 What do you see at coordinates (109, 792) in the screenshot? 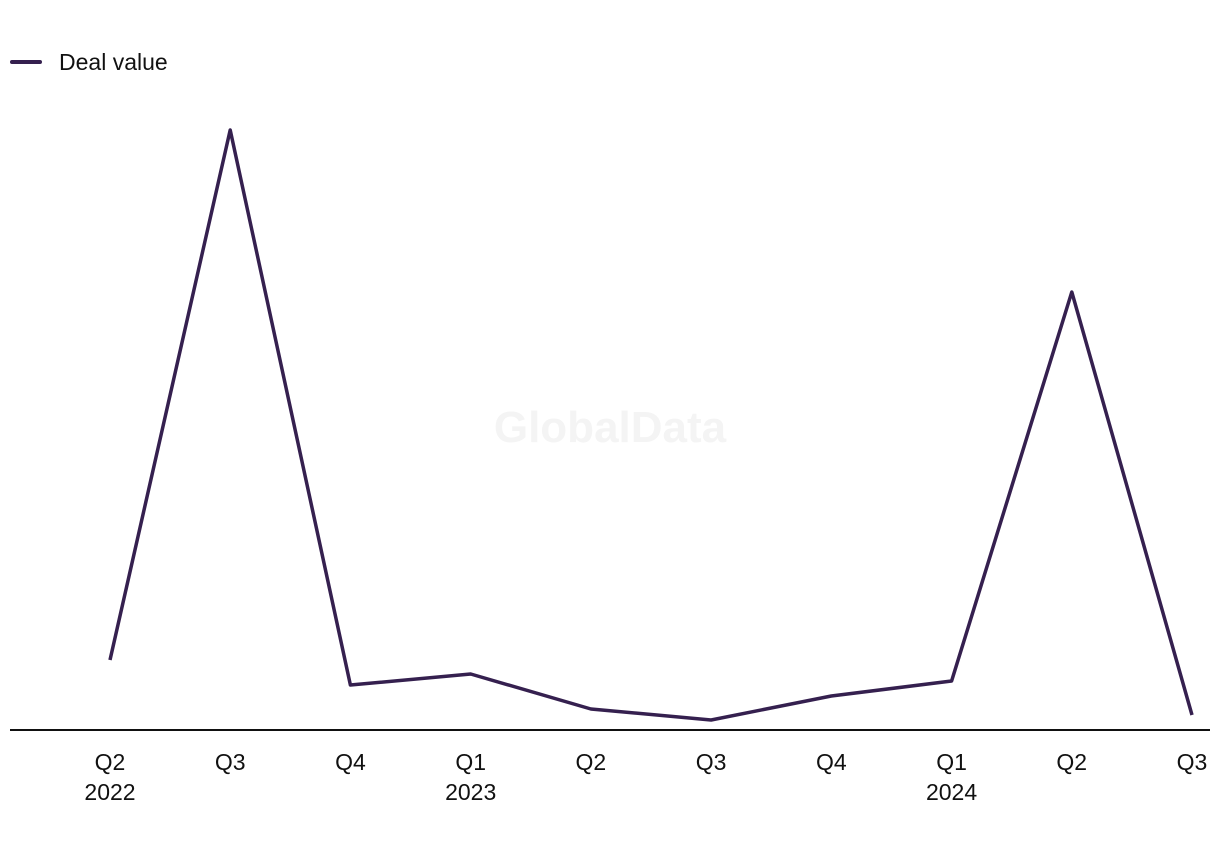
I see `x-tick-label-year: 2022` at bounding box center [109, 792].